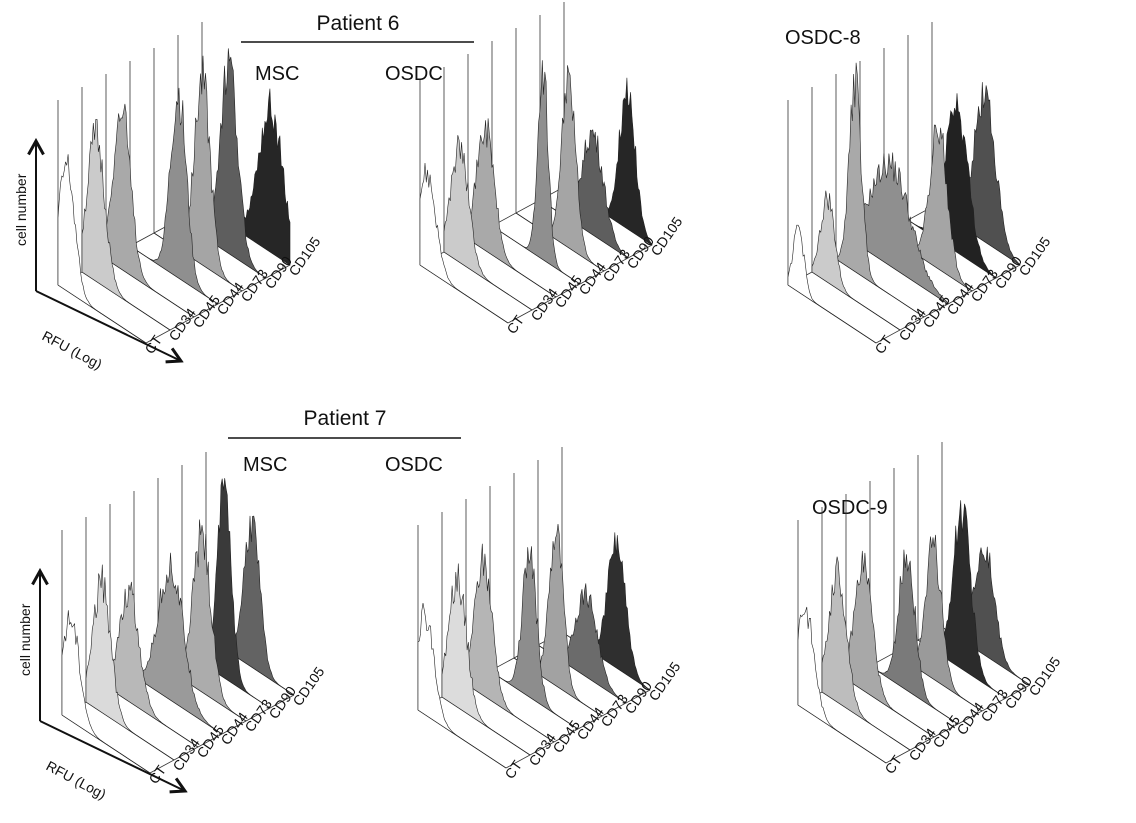 The image size is (1136, 823). Describe the element at coordinates (823, 38) in the screenshot. I see `panel-label: OSDC-8` at that location.